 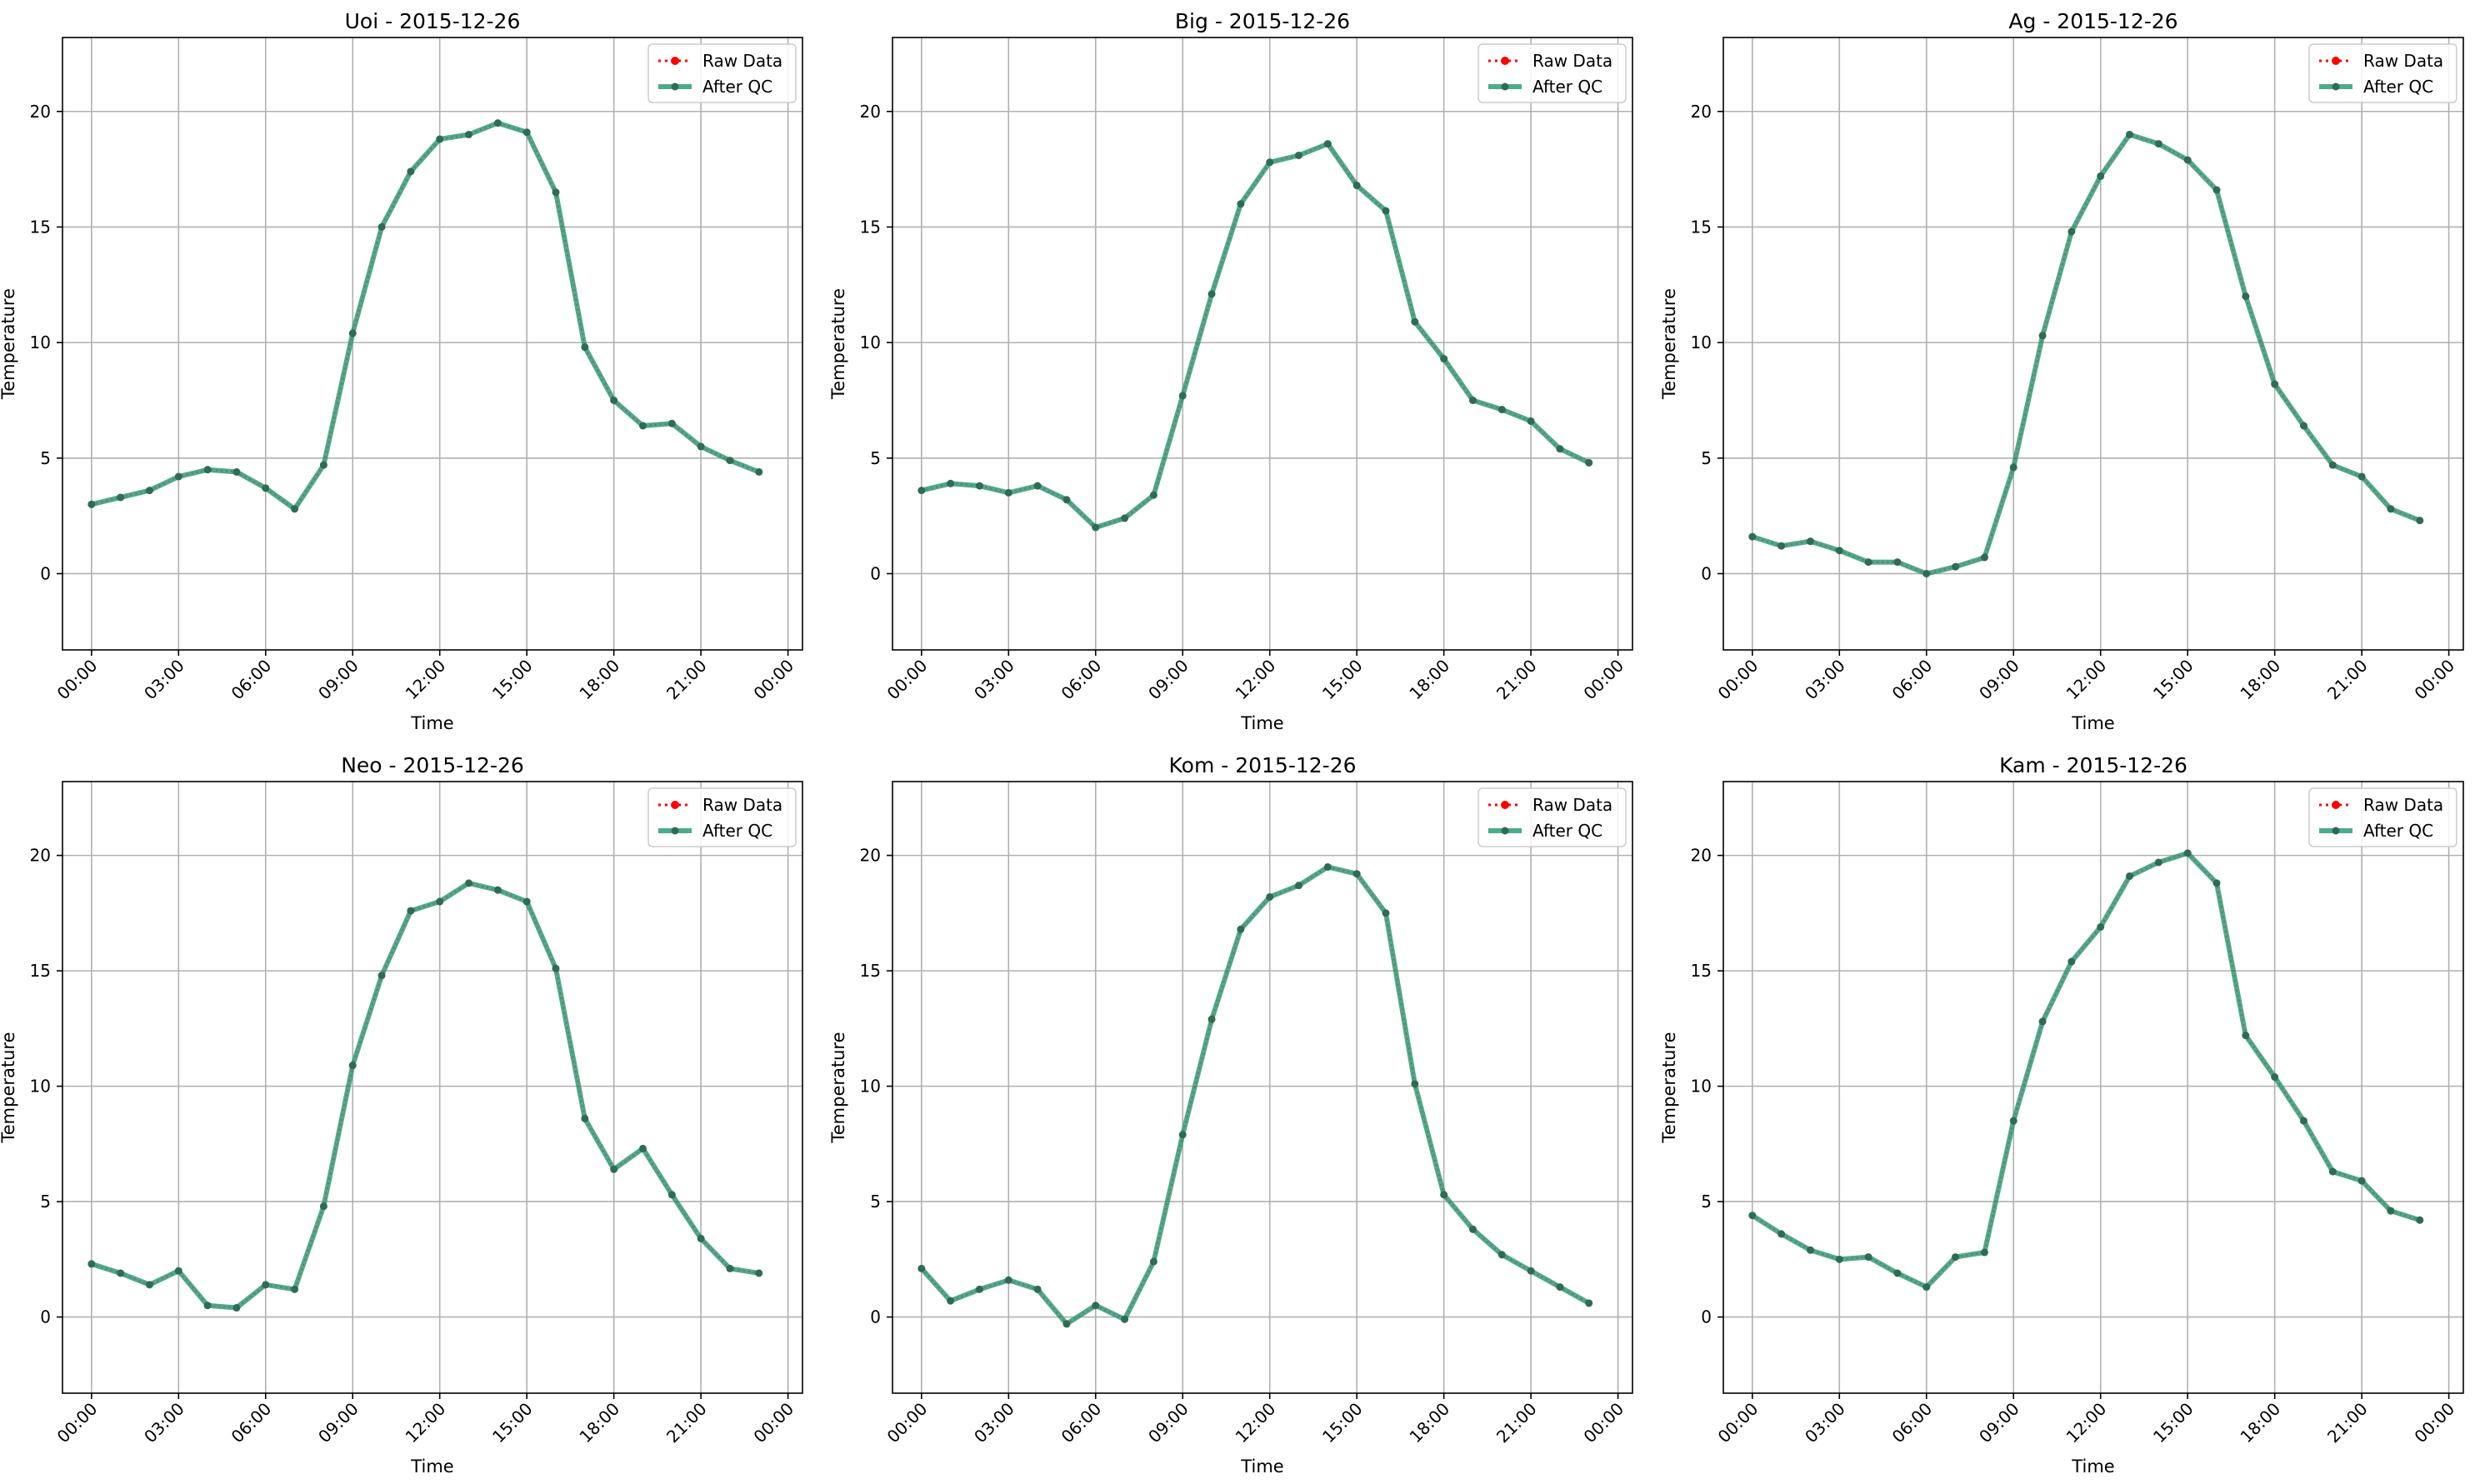 I want to click on series-line-raw-data, so click(x=2086, y=1070).